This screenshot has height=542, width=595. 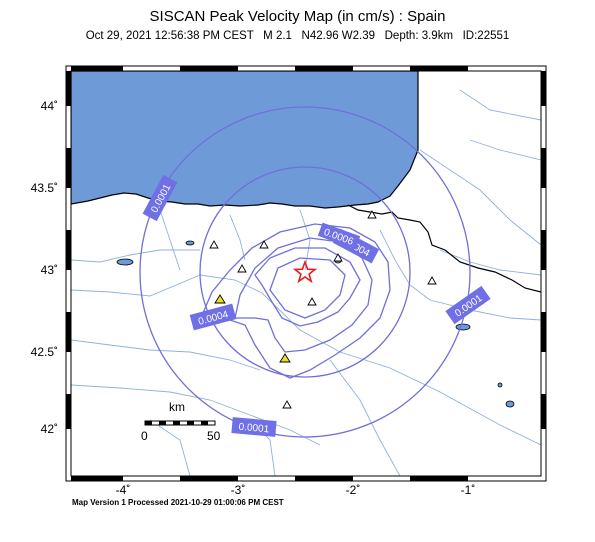 What do you see at coordinates (144, 436) in the screenshot?
I see `svg-text: 0` at bounding box center [144, 436].